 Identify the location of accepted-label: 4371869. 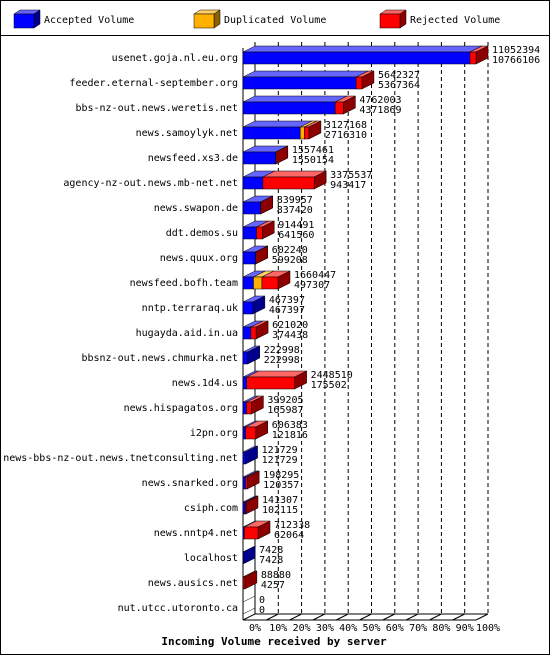
(380, 110).